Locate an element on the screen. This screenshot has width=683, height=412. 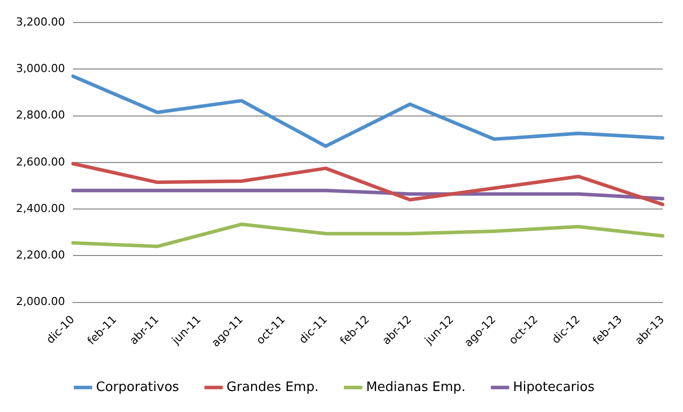
y-tick-label: 2,600.00 is located at coordinates (40, 161).